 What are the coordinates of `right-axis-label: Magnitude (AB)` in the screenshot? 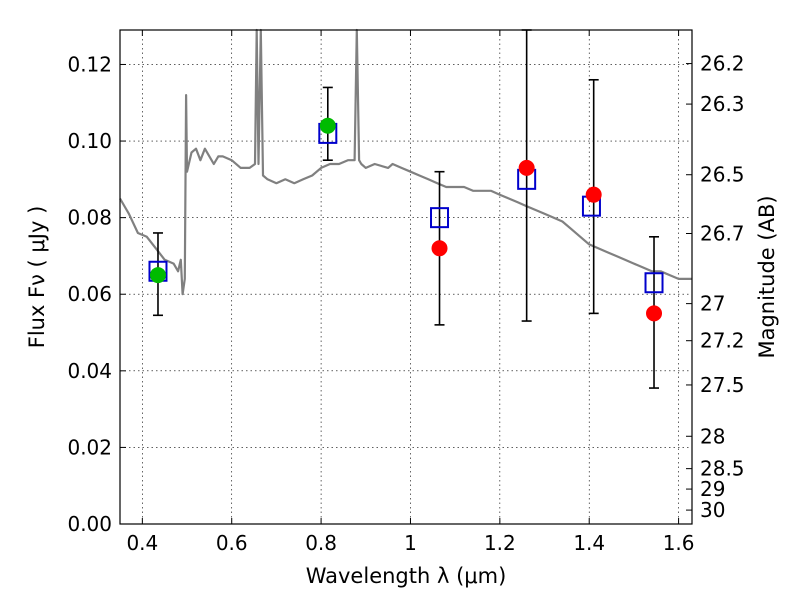 It's located at (767, 276).